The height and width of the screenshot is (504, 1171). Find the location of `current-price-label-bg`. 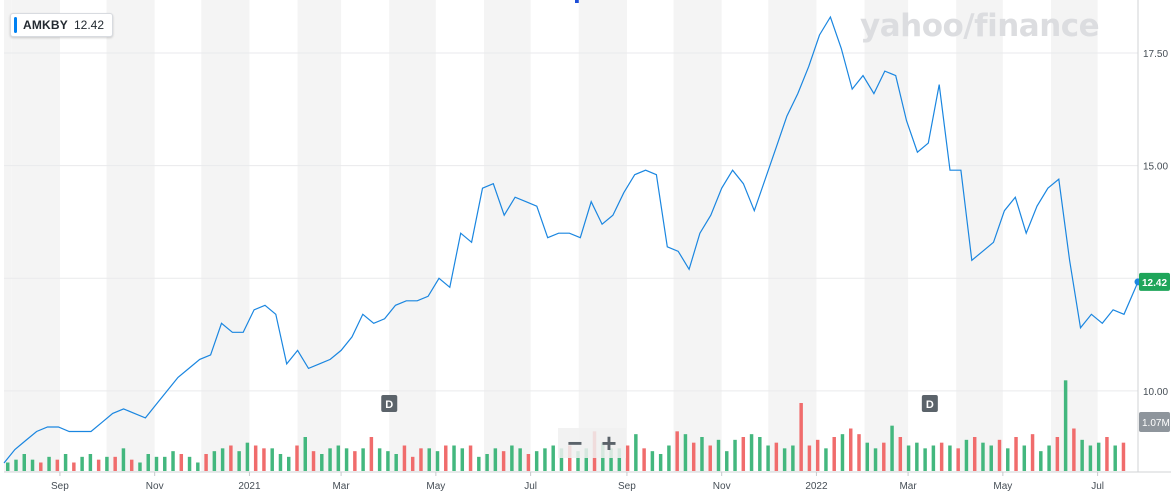

current-price-label-bg is located at coordinates (1154, 281).